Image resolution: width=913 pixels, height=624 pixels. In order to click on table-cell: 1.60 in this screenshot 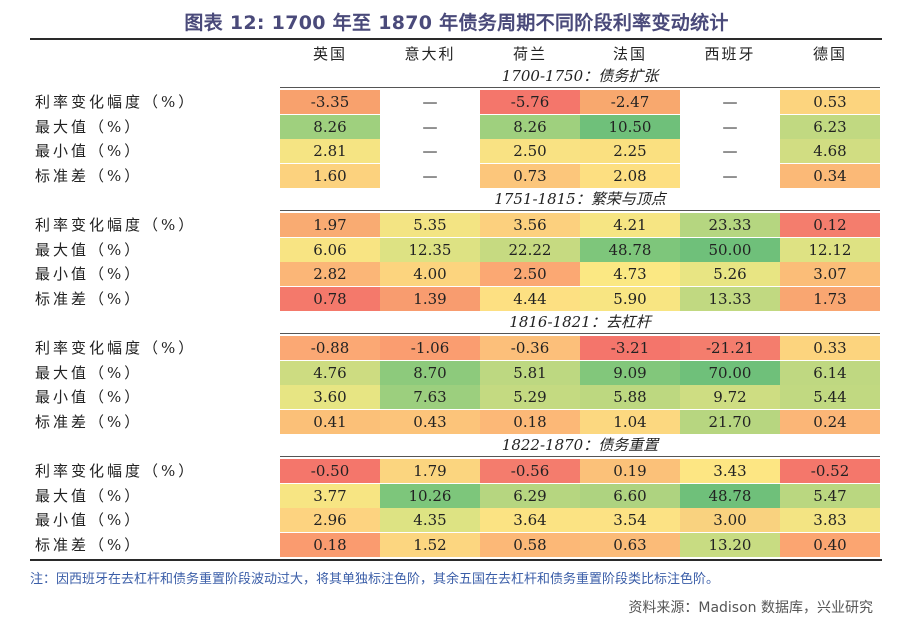, I will do `click(330, 175)`.